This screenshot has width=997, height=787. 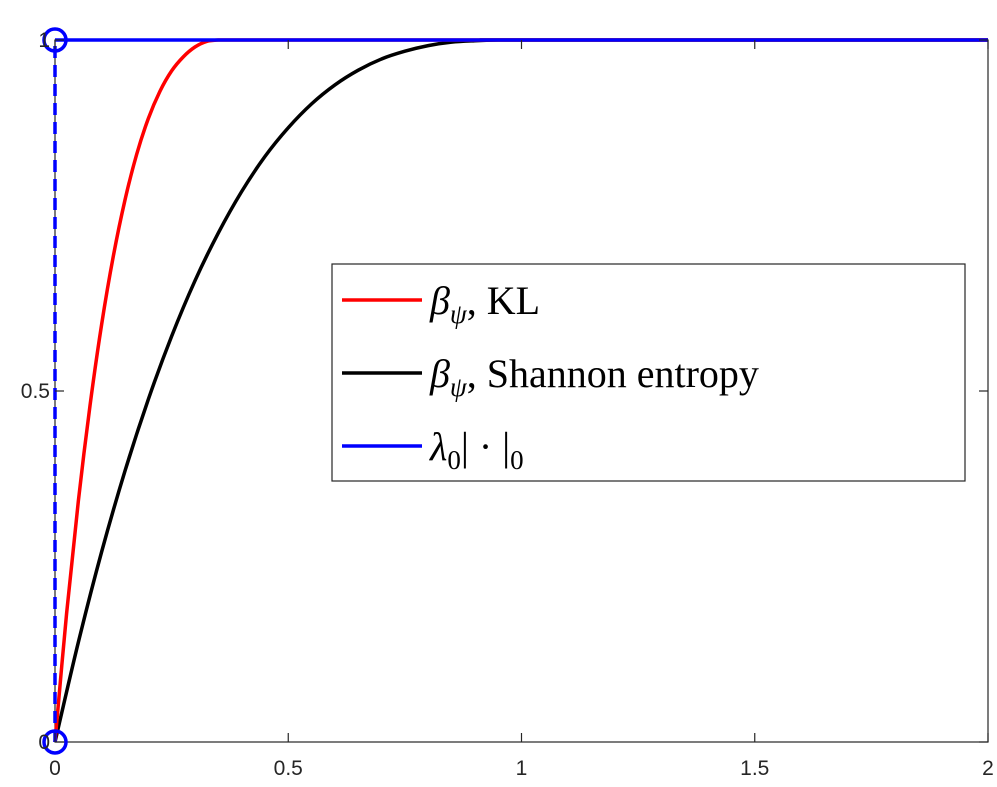 I want to click on legend-label: βψ, Shannon entropy, so click(x=594, y=376).